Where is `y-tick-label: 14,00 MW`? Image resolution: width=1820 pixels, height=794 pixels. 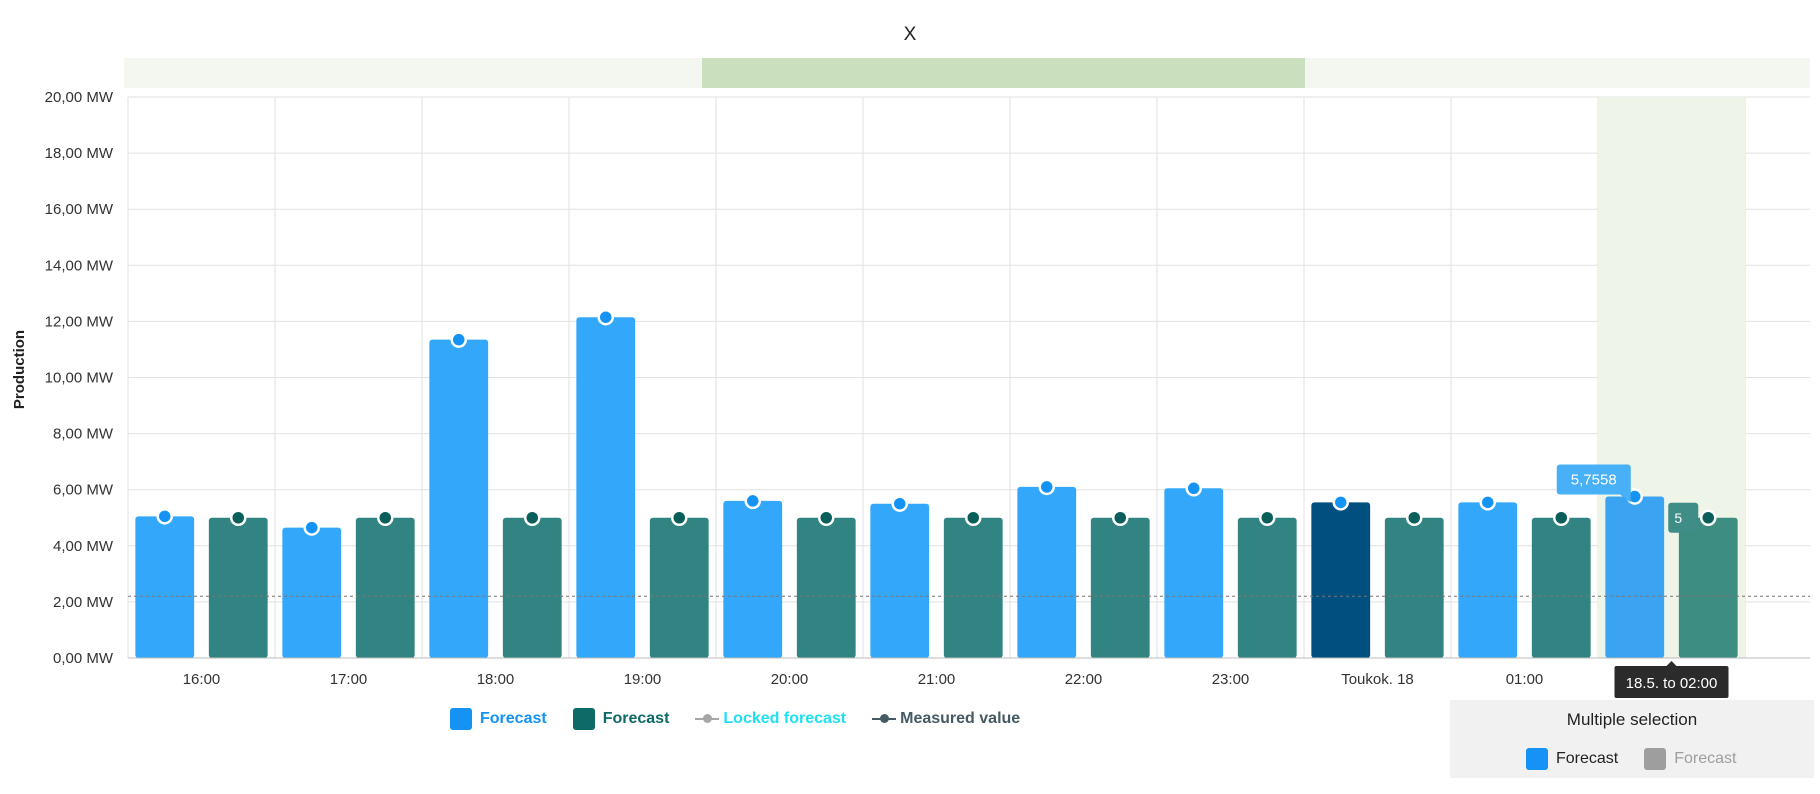
y-tick-label: 14,00 MW is located at coordinates (79, 265).